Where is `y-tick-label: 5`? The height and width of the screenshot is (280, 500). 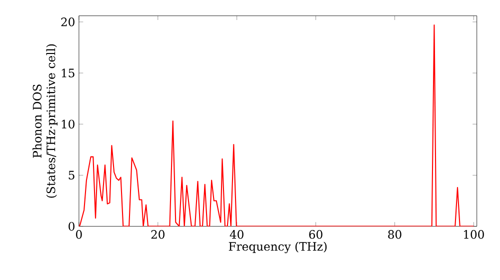 y-tick-label: 5 is located at coordinates (71, 175).